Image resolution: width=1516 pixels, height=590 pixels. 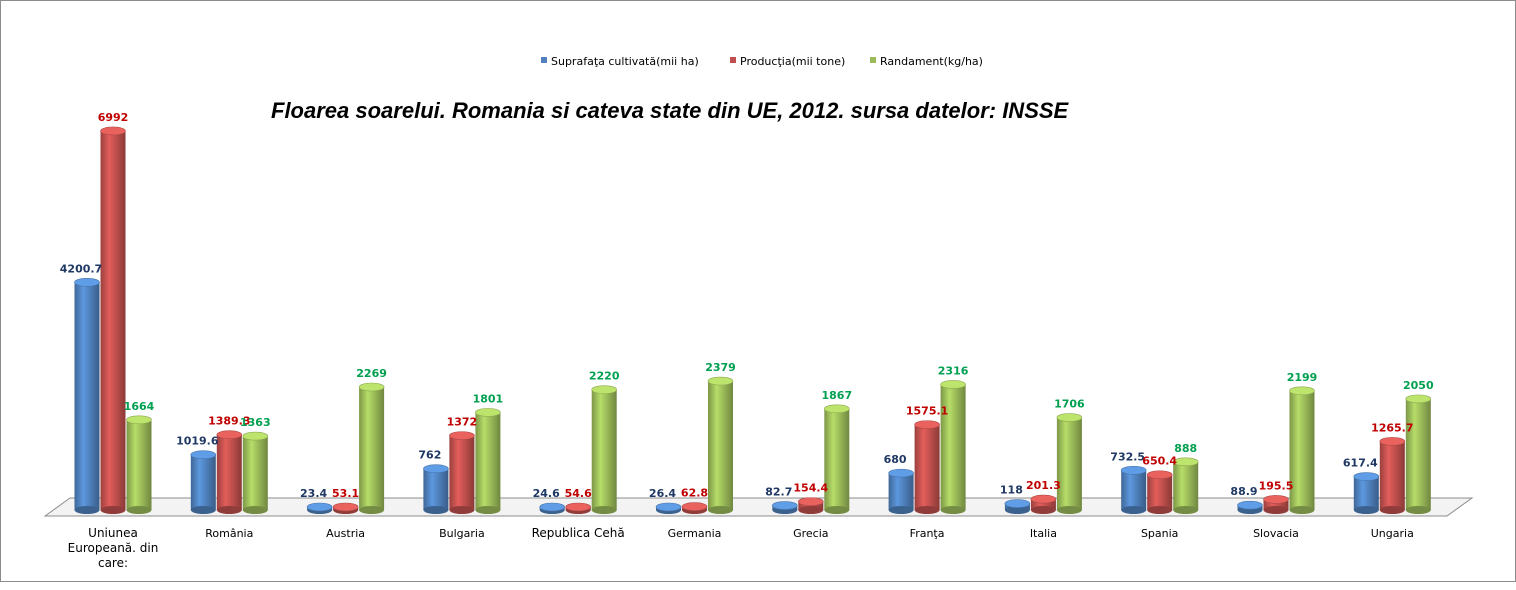 What do you see at coordinates (694, 493) in the screenshot?
I see `data-label-germania-productia-mii-tone: 62.8` at bounding box center [694, 493].